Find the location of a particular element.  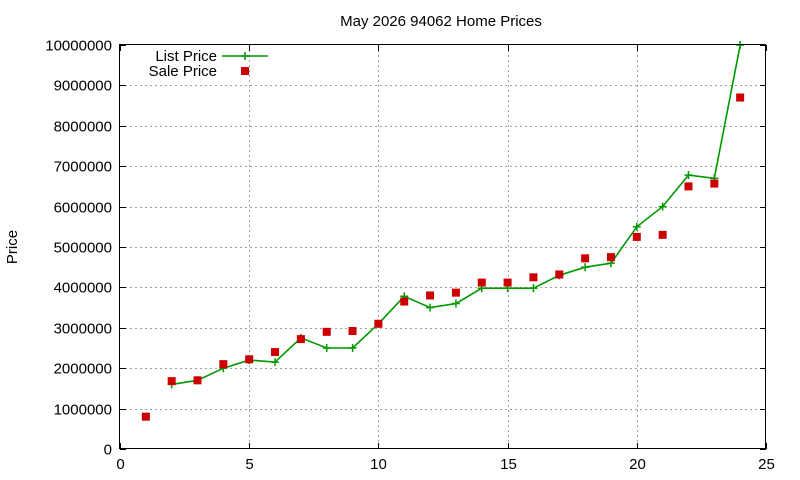

x-tick-label: 10 is located at coordinates (378, 464).